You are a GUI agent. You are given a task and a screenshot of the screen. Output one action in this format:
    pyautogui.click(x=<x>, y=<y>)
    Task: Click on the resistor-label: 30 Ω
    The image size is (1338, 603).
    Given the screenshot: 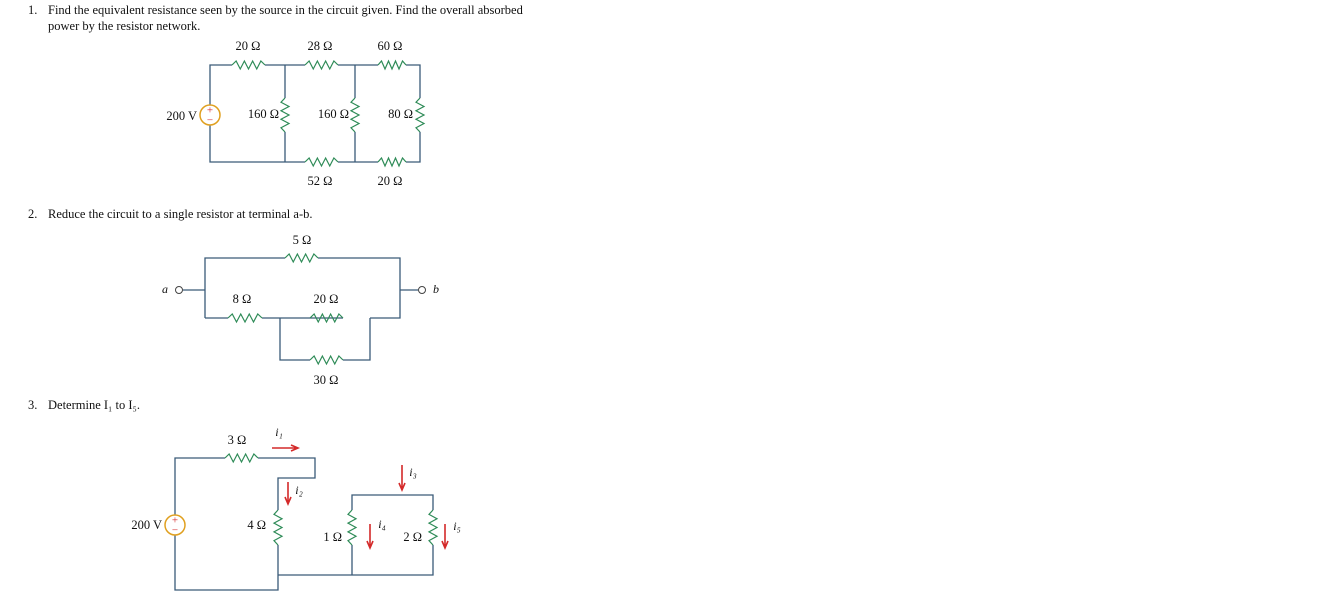 What is the action you would take?
    pyautogui.click(x=326, y=380)
    